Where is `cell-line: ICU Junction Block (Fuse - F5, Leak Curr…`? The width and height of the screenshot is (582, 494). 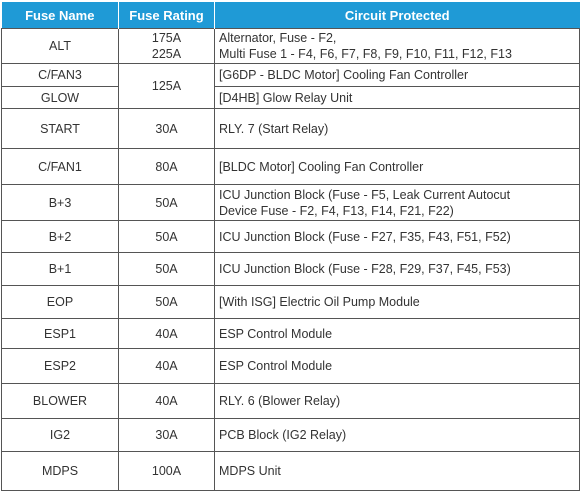
cell-line: ICU Junction Block (Fuse - F5, Leak Curr… is located at coordinates (365, 194).